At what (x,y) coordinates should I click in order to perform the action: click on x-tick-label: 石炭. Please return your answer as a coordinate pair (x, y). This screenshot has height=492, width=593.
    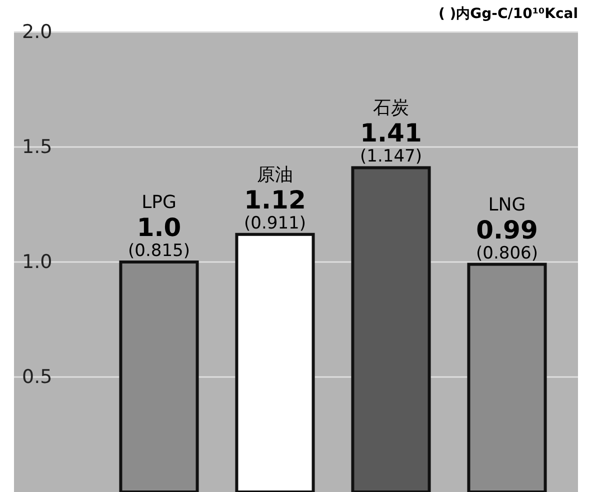
    Looking at the image, I should click on (391, 108).